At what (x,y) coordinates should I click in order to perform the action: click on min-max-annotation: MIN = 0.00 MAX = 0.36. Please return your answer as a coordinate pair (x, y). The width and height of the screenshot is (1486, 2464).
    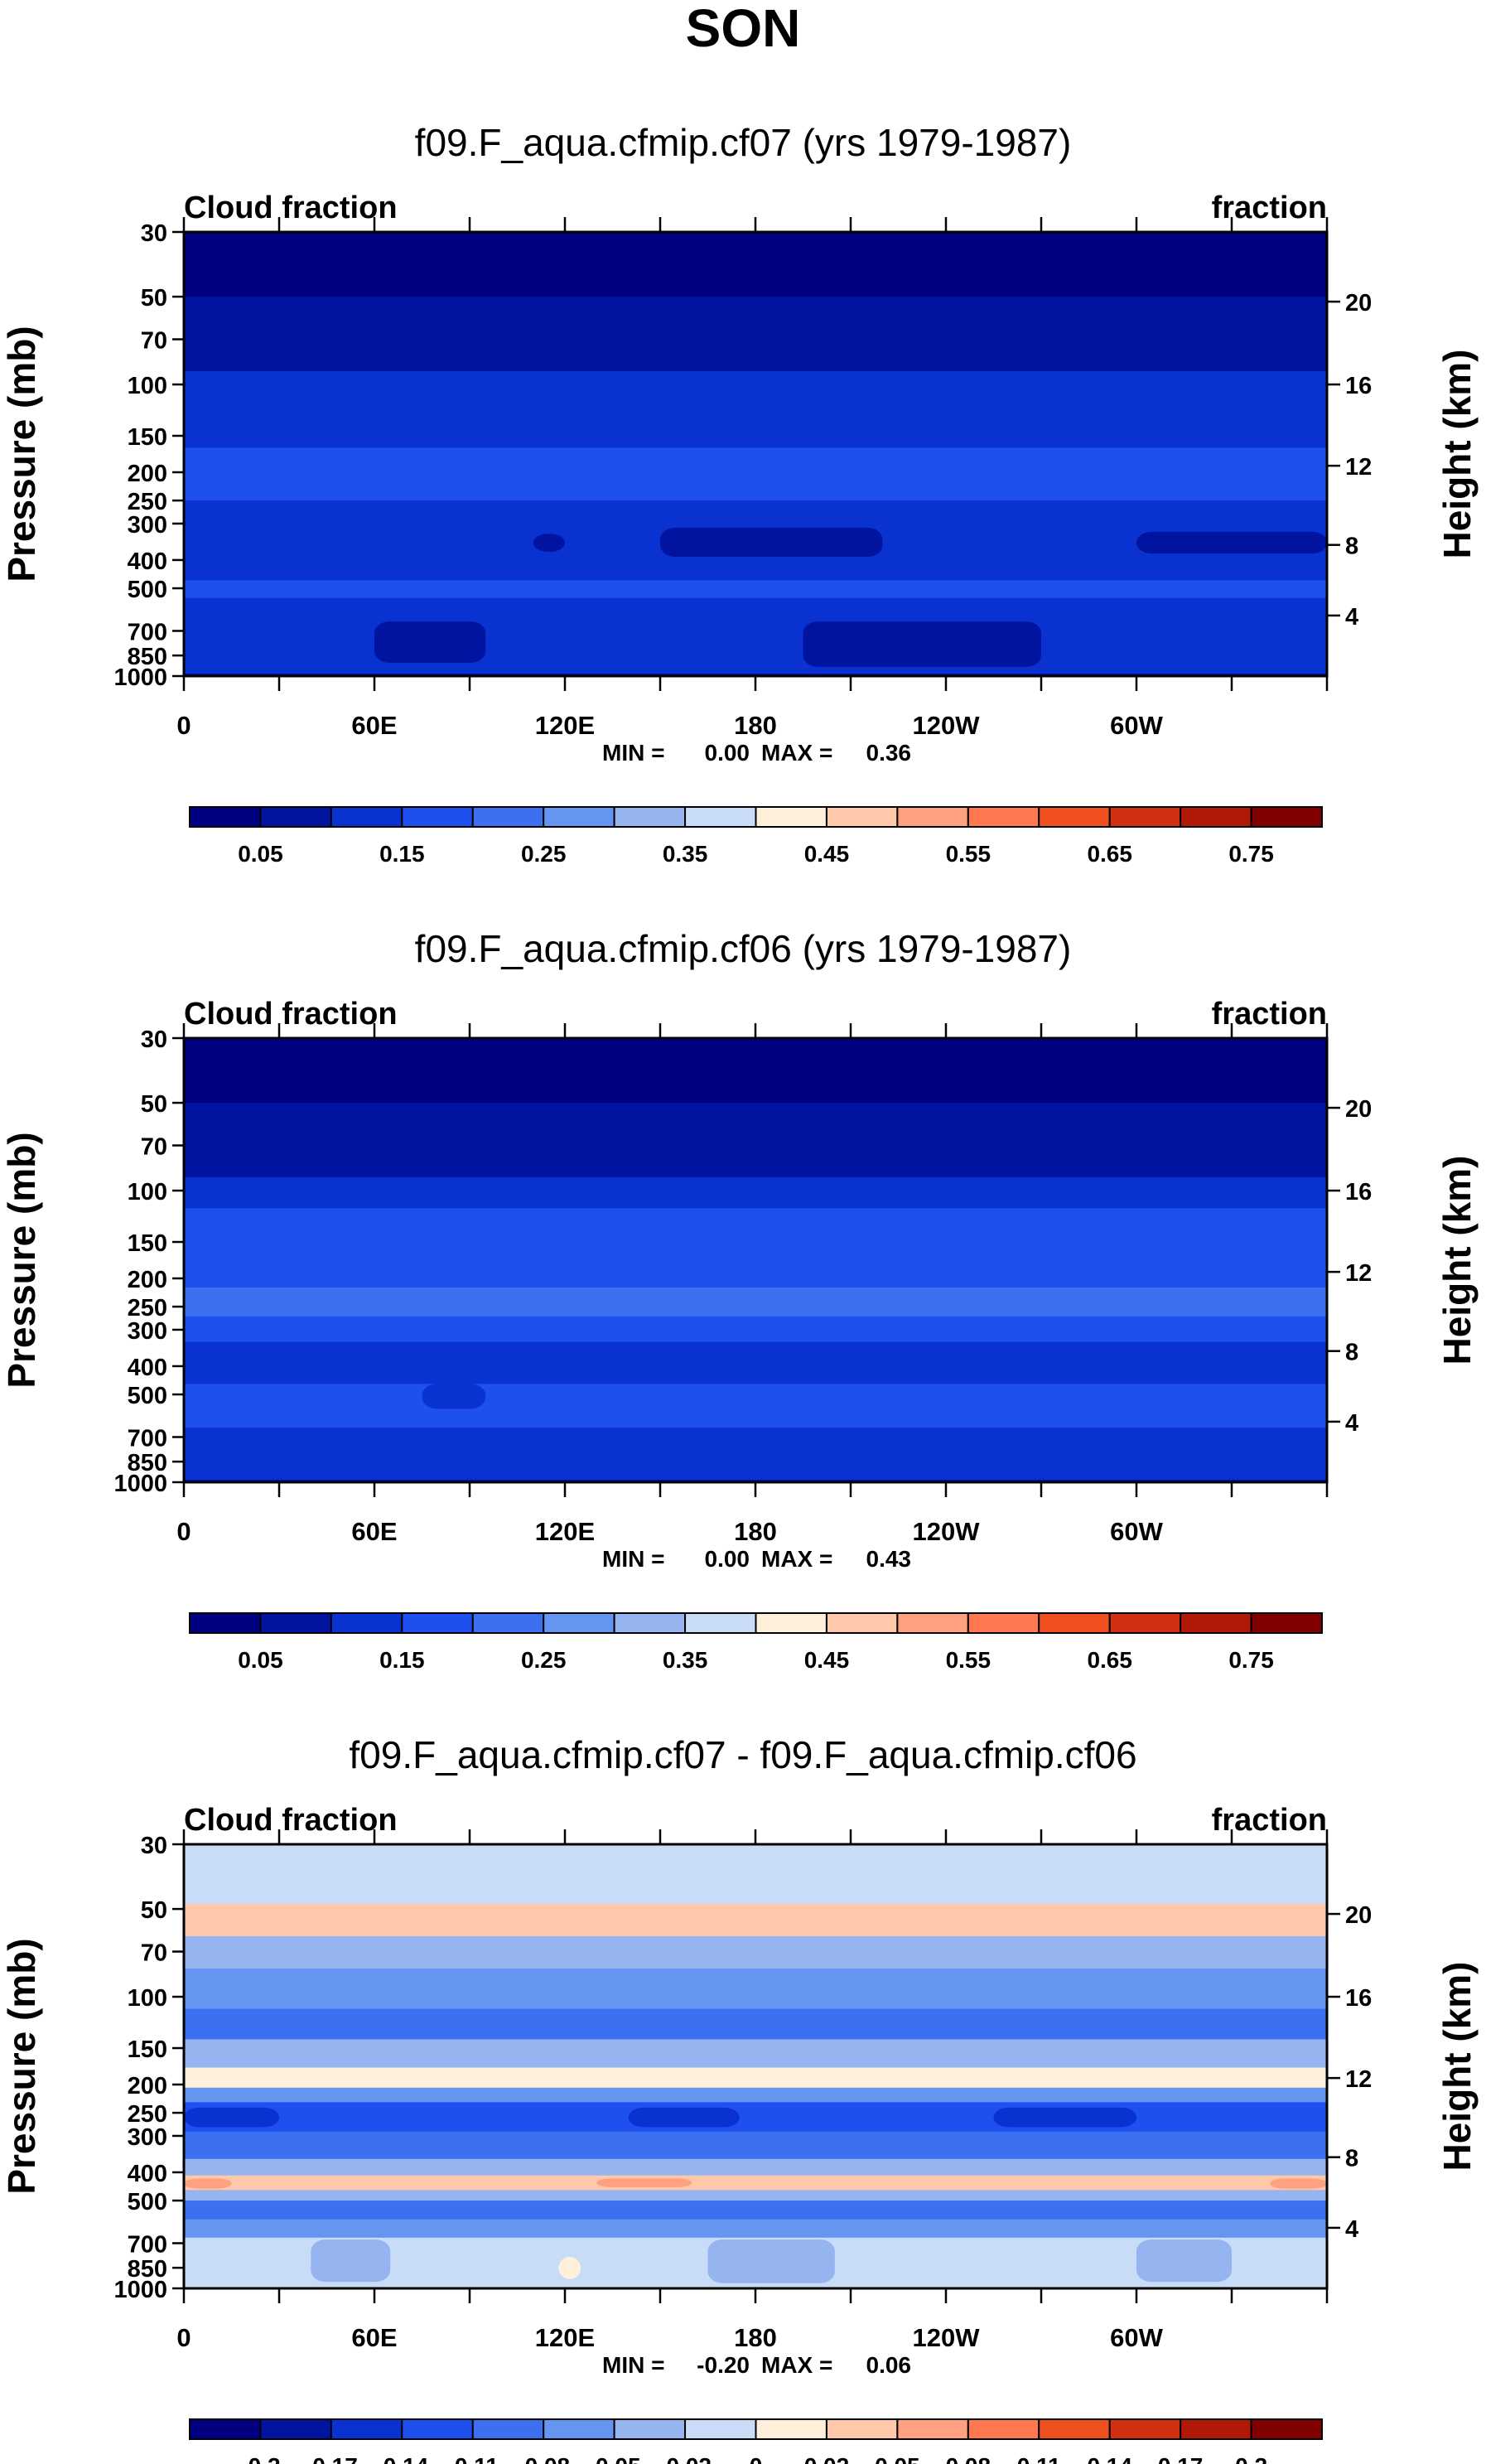
    Looking at the image, I should click on (756, 753).